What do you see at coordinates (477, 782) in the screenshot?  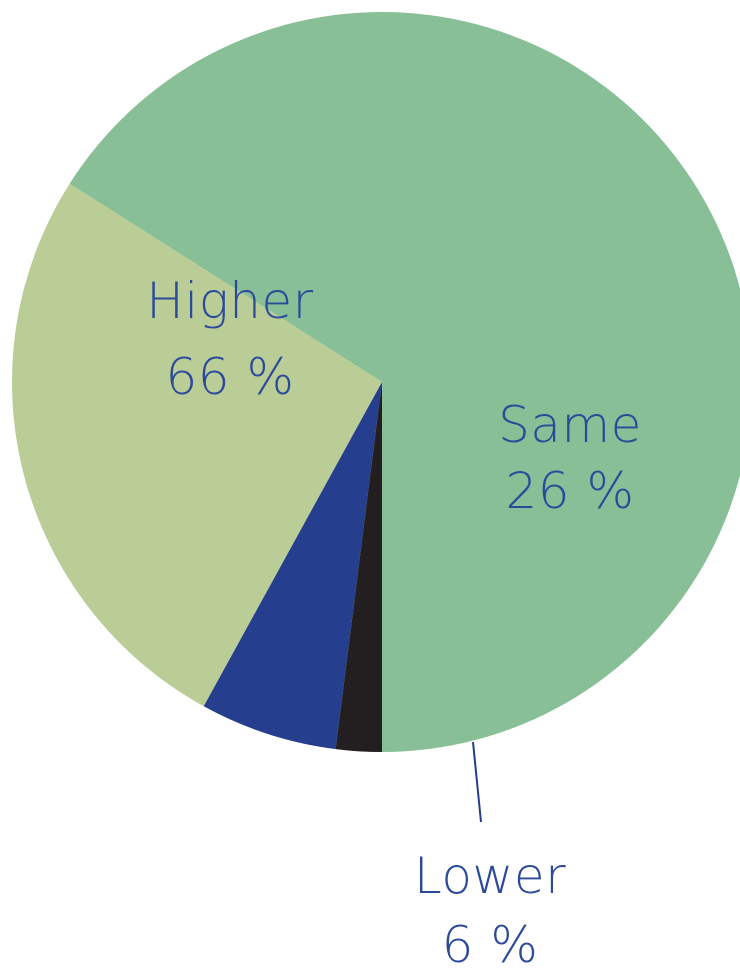 I see `lower-leader-line` at bounding box center [477, 782].